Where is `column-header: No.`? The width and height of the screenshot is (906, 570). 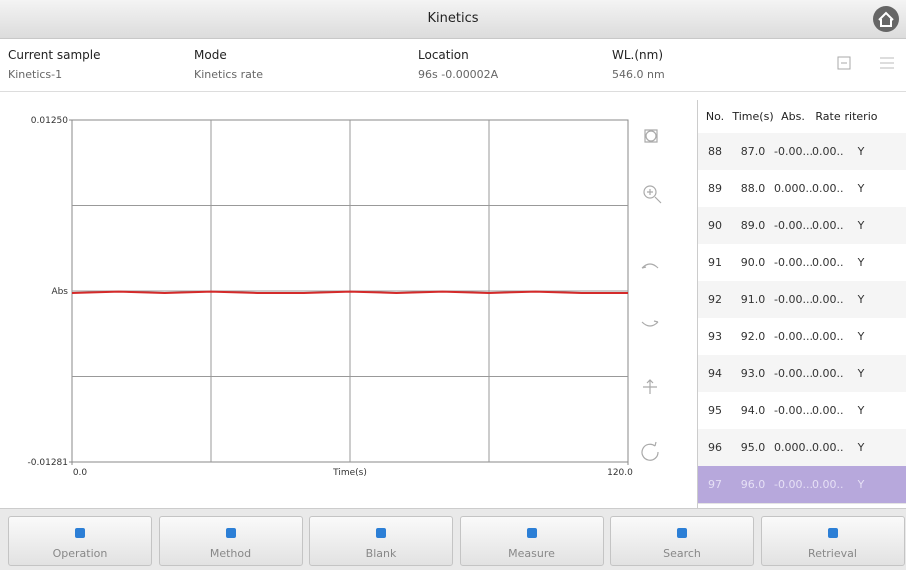 column-header: No. is located at coordinates (715, 116).